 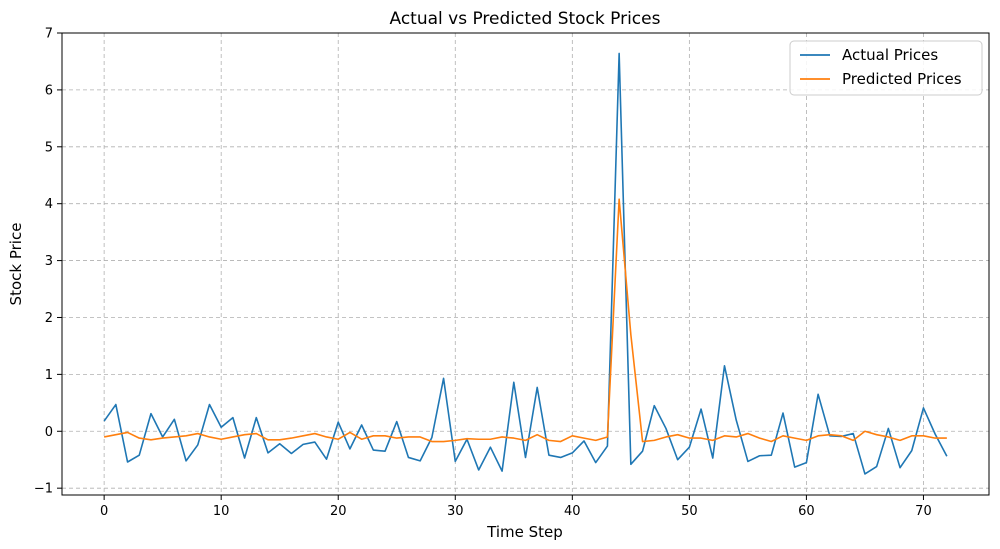 I want to click on legend-label-actual-prices: Actual Prices, so click(x=890, y=55).